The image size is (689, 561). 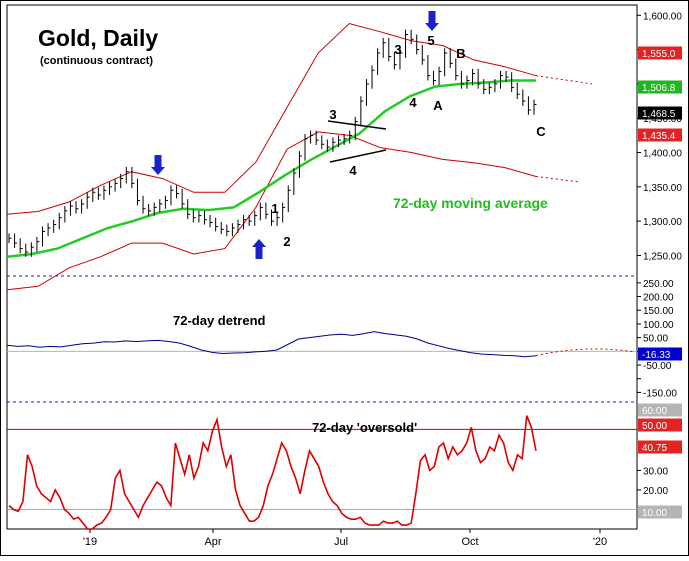 What do you see at coordinates (357, 125) in the screenshot?
I see `triangle-upper-line` at bounding box center [357, 125].